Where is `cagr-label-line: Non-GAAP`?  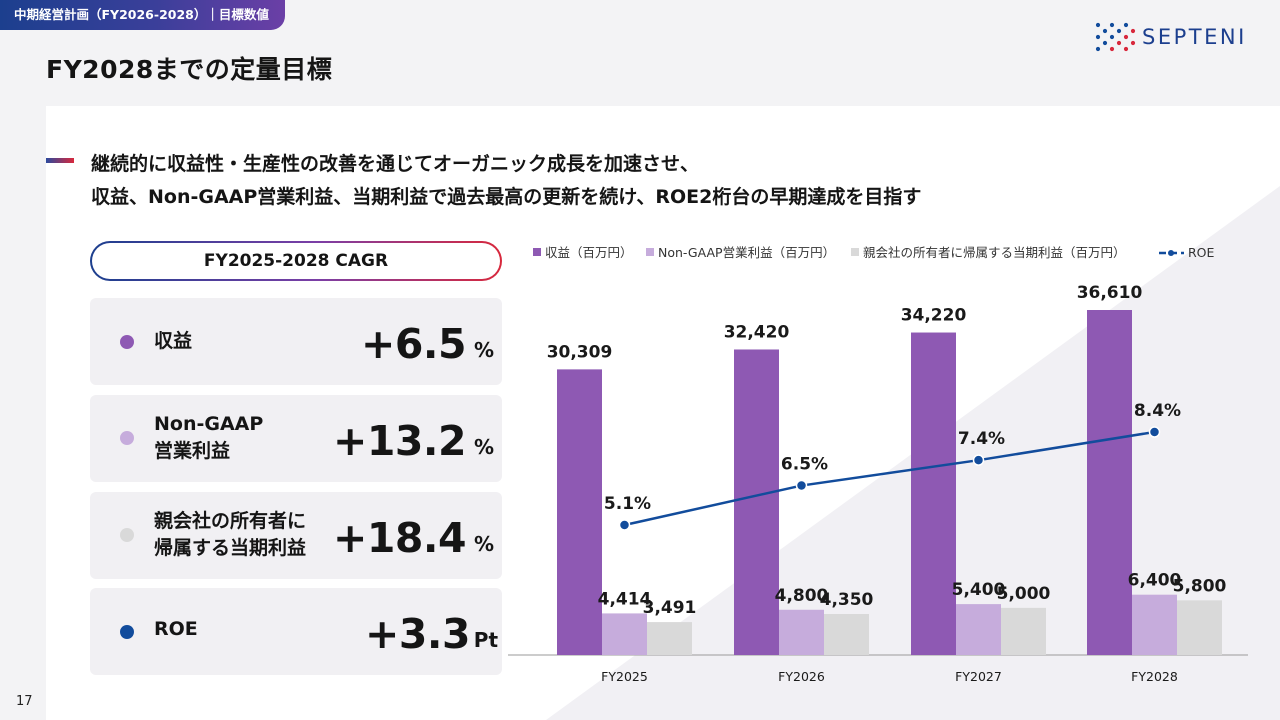
cagr-label-line: Non-GAAP is located at coordinates (209, 424).